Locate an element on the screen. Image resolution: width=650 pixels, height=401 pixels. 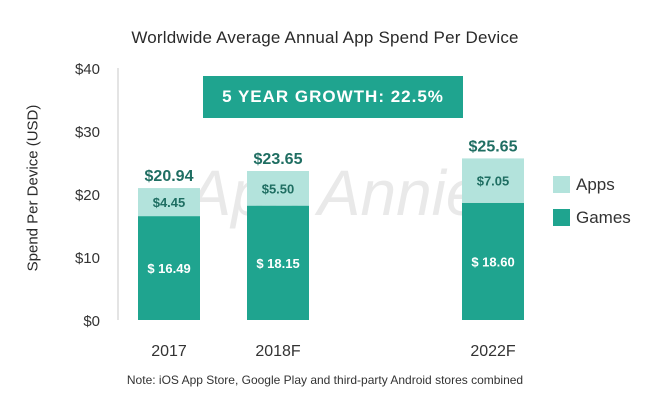
x-tick-label: 2022F is located at coordinates (493, 351).